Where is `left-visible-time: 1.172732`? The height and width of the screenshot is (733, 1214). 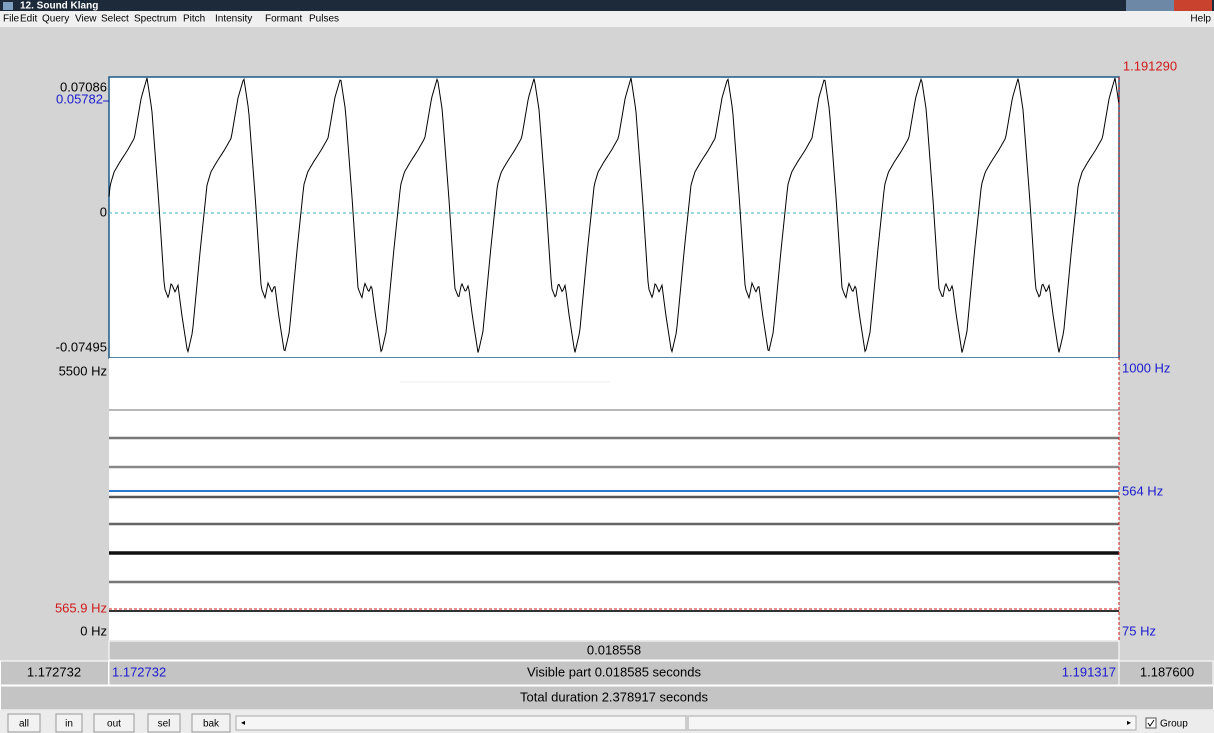 left-visible-time: 1.172732 is located at coordinates (139, 671).